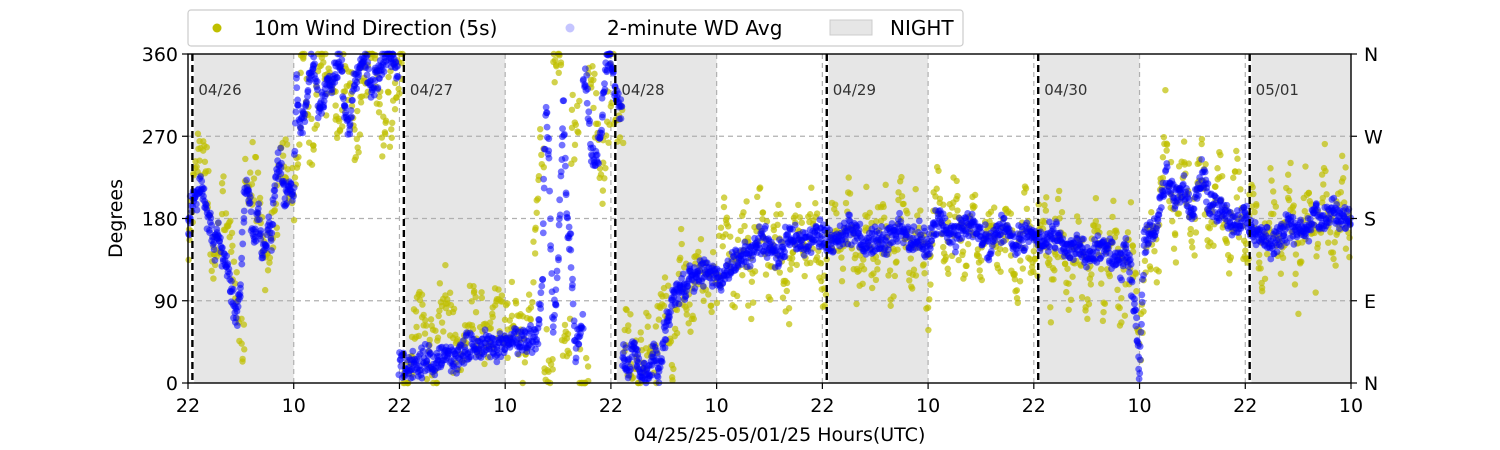 This screenshot has height=450, width=1500. Describe the element at coordinates (1277, 90) in the screenshot. I see `day-marker-label: 05/01` at that location.